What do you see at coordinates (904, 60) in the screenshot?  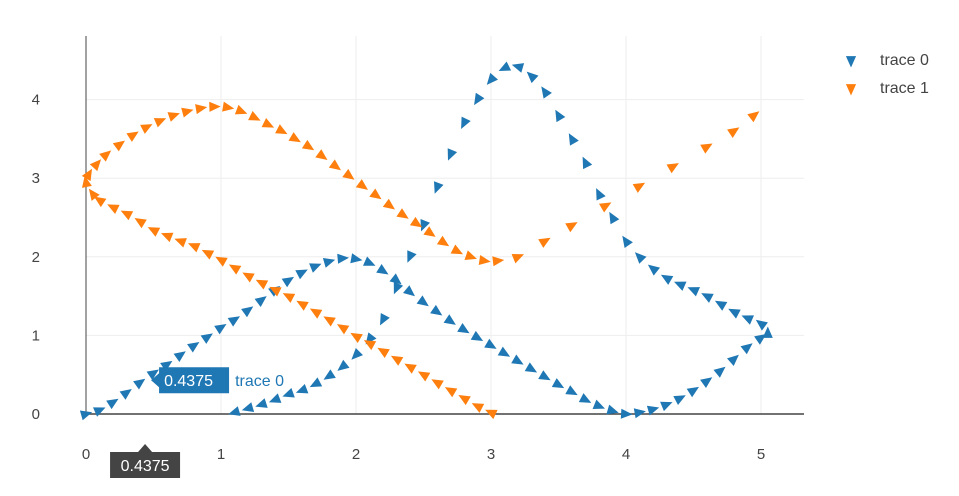 I see `legend-label-trace-0: trace 0` at bounding box center [904, 60].